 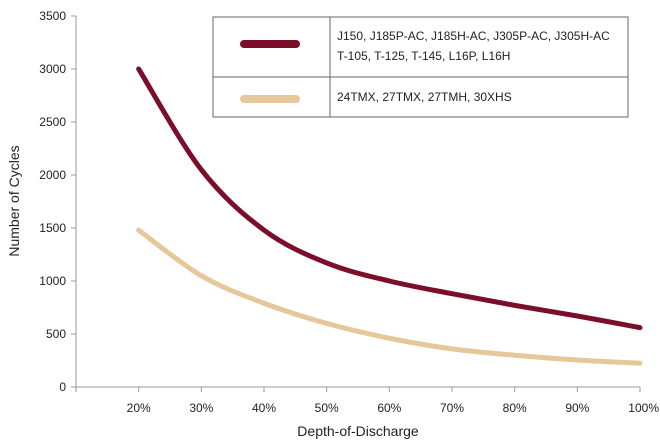 What do you see at coordinates (62, 387) in the screenshot?
I see `y-tick-label: 0` at bounding box center [62, 387].